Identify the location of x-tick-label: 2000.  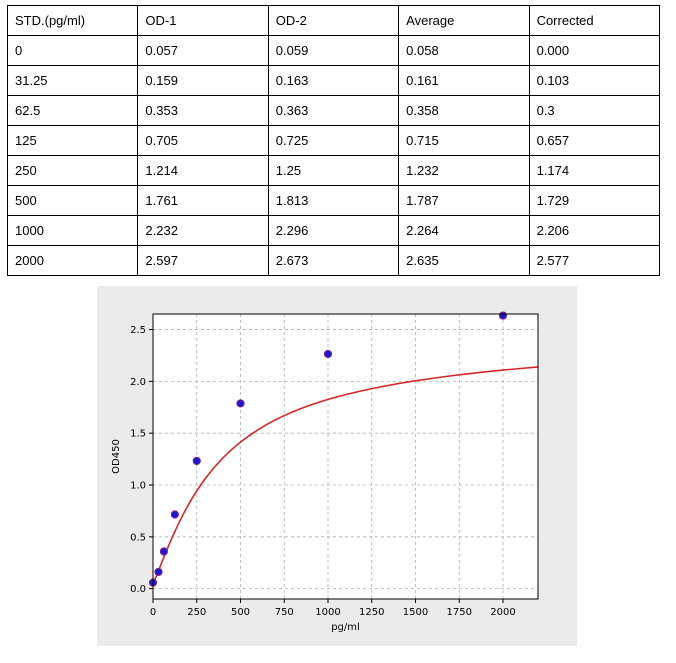
(502, 612).